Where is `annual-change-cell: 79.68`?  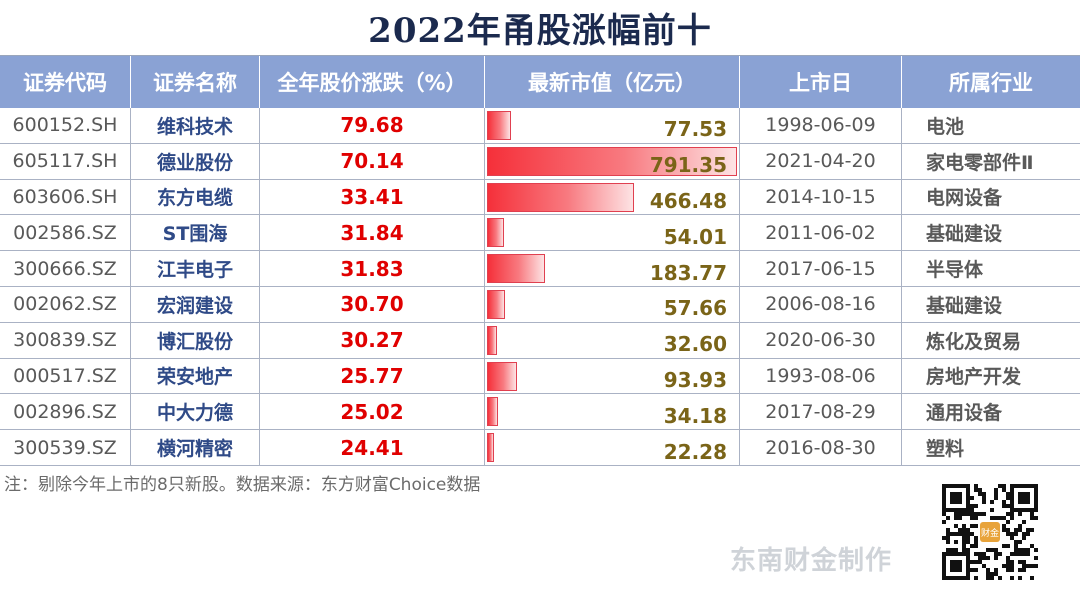 annual-change-cell: 79.68 is located at coordinates (372, 125).